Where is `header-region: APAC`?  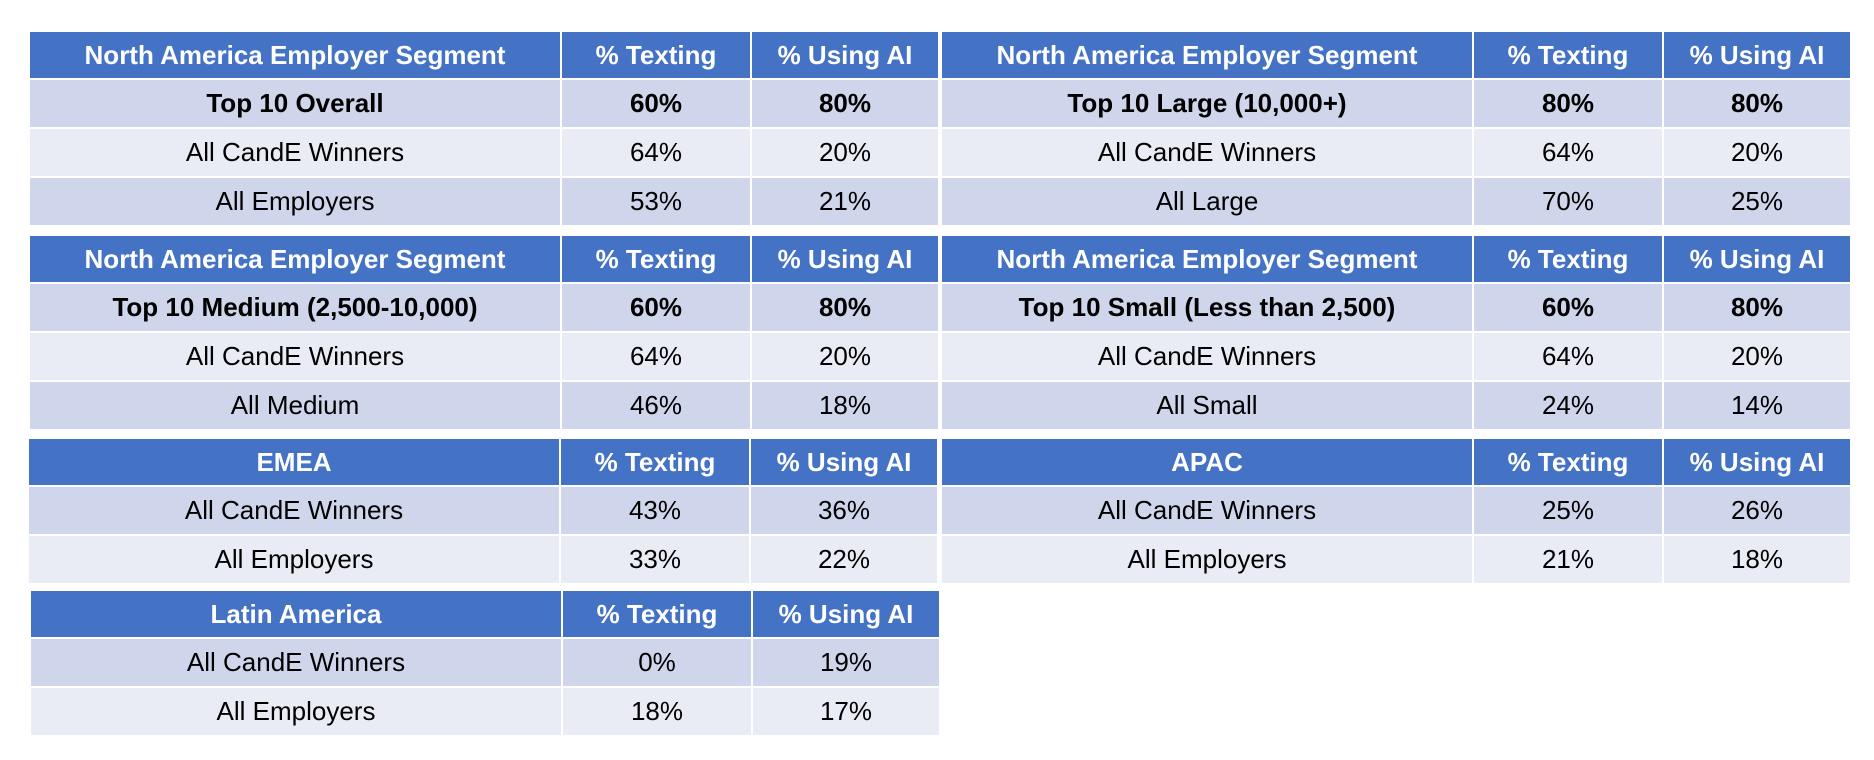 header-region: APAC is located at coordinates (1207, 462).